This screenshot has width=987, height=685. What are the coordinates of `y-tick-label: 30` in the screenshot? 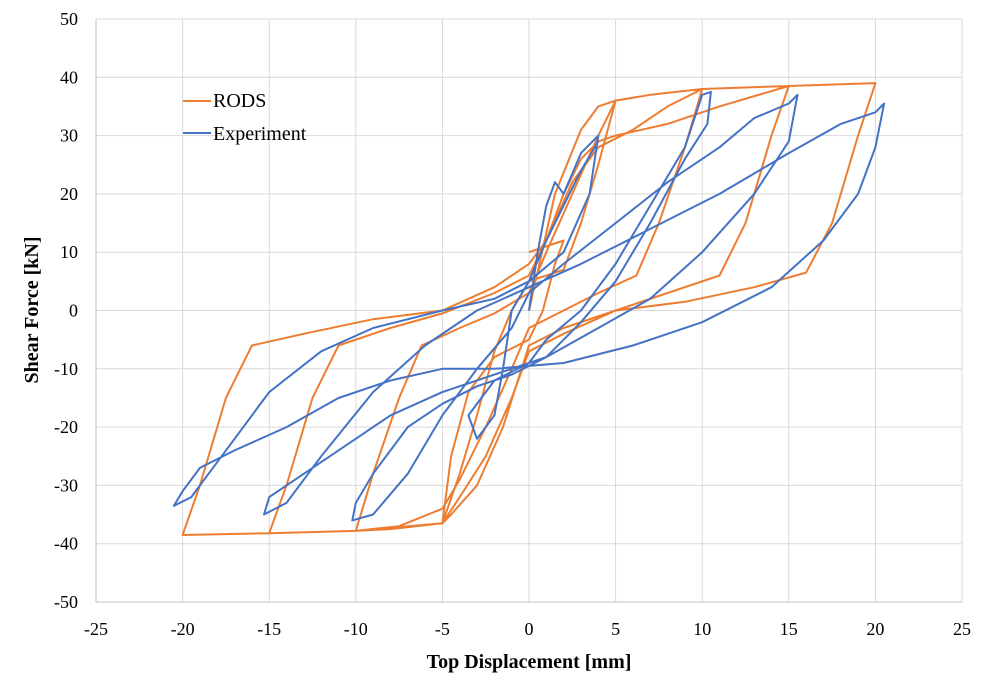 It's located at (69, 136).